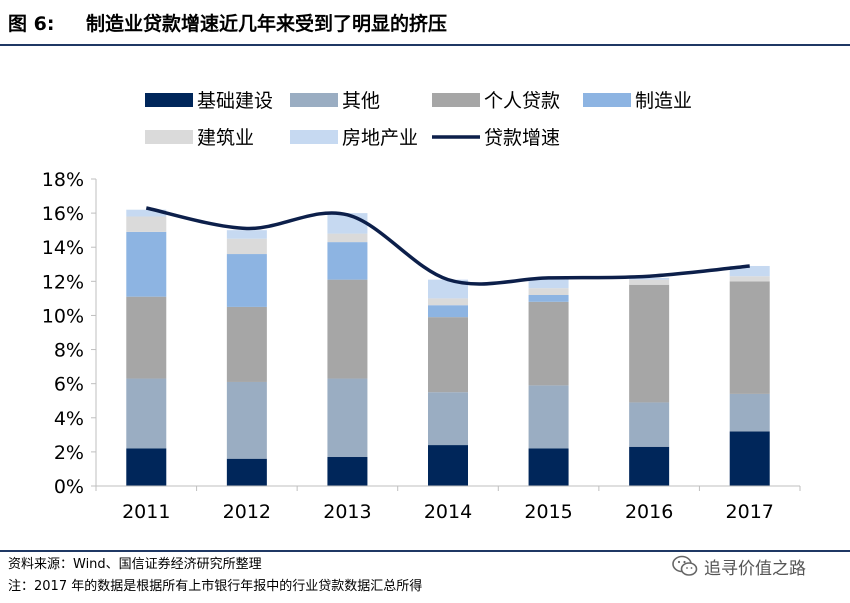 This screenshot has height=603, width=850. What do you see at coordinates (314, 100) in the screenshot?
I see `legend-swatch-other` at bounding box center [314, 100].